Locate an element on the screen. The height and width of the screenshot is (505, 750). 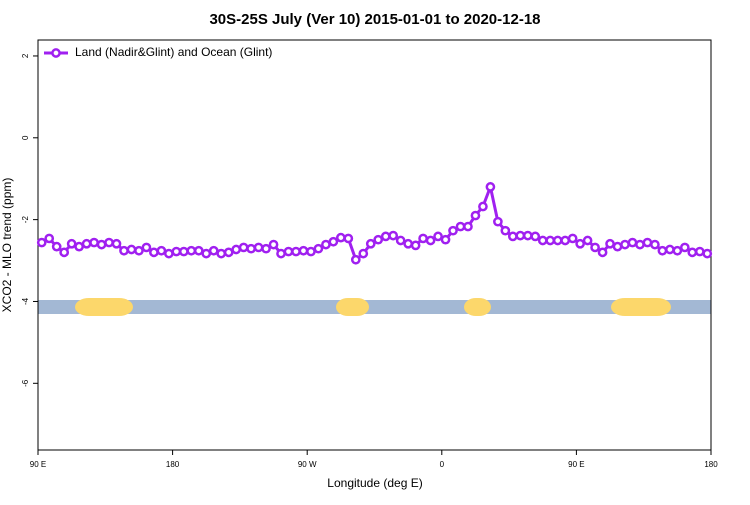
legend-label: Land (Nadir&Glint) and Ocean (Glint) is located at coordinates (173, 52).